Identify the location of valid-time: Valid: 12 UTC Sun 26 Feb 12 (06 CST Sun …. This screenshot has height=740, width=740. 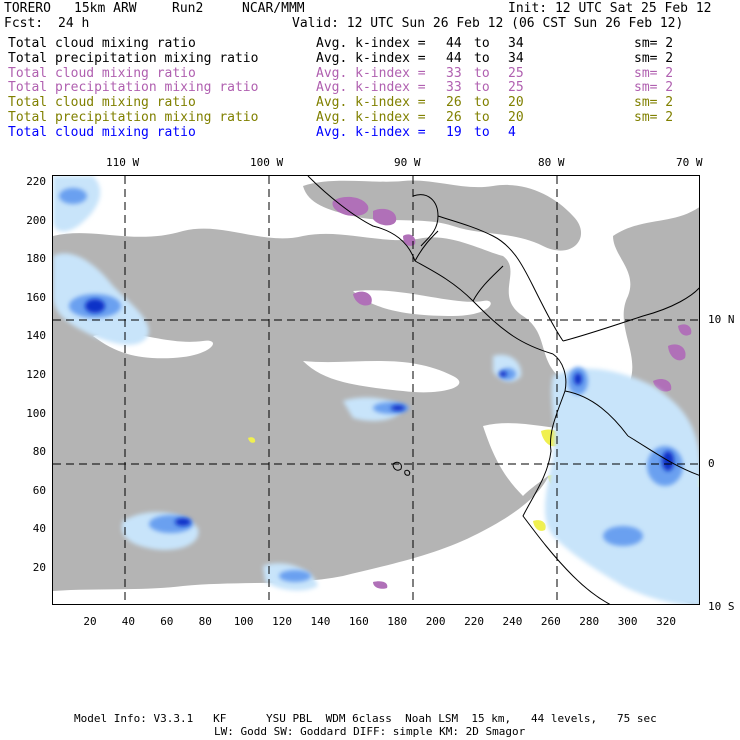
(488, 23).